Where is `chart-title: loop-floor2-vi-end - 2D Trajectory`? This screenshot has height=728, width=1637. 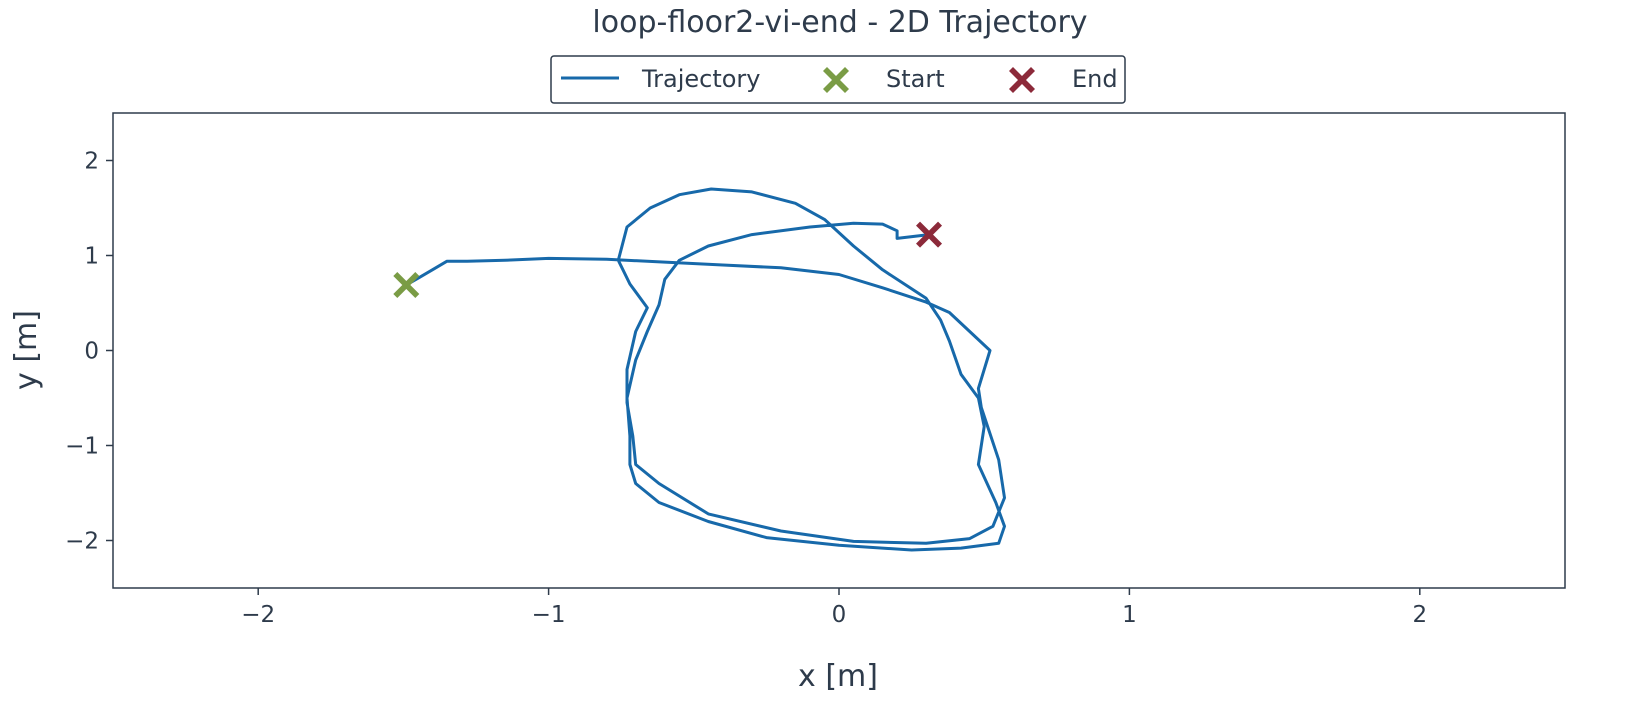
chart-title: loop-floor2-vi-end - 2D Trajectory is located at coordinates (839, 22).